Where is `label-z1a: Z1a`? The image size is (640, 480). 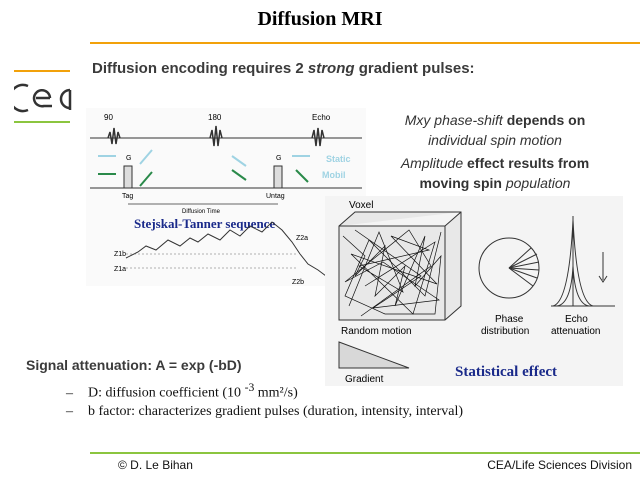
label-z1a: Z1a is located at coordinates (120, 269).